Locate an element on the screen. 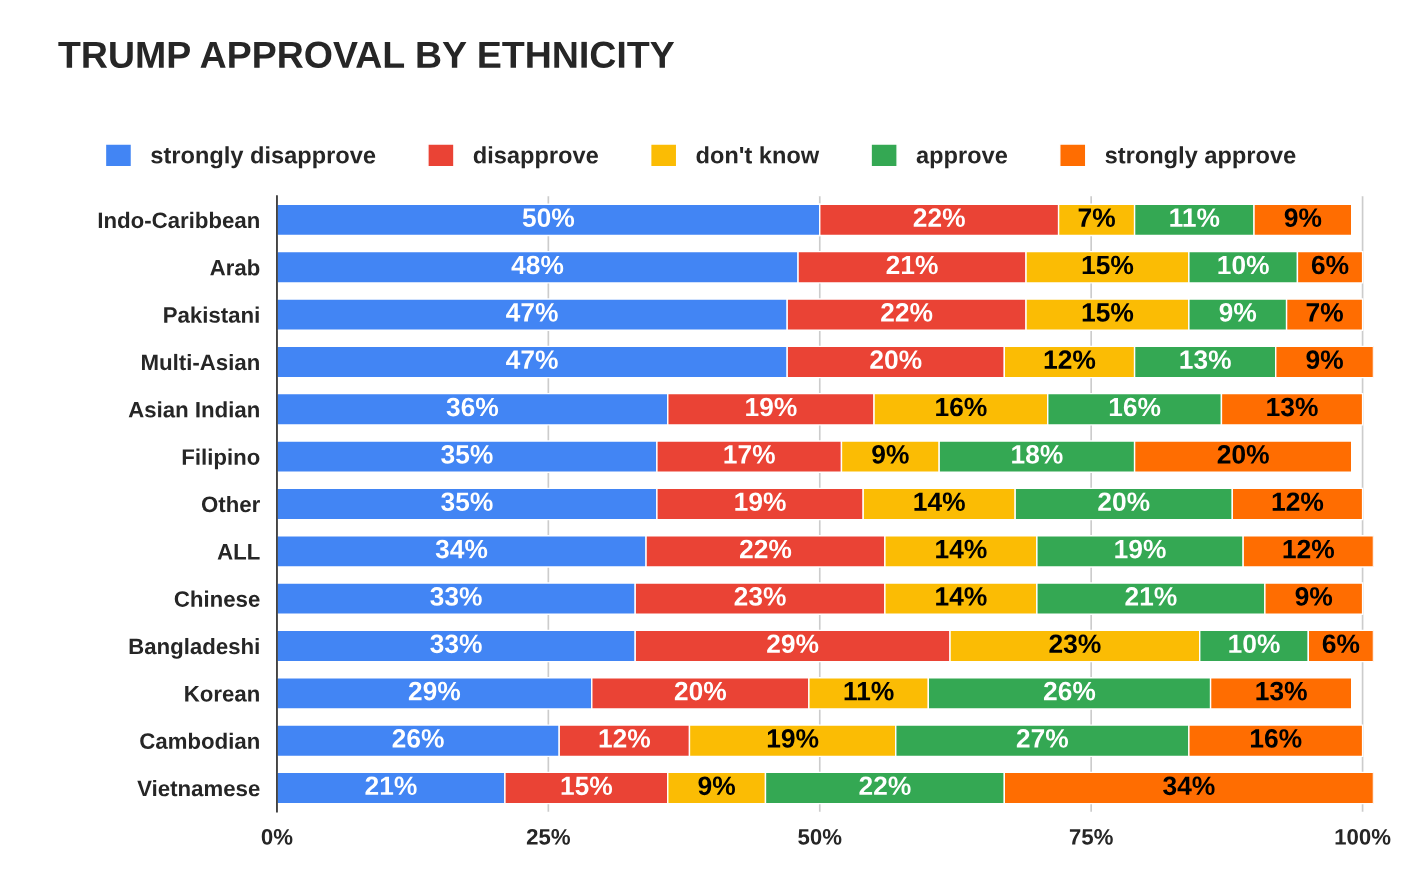 This screenshot has height=892, width=1413. y-tick-label: ALL is located at coordinates (238, 552).